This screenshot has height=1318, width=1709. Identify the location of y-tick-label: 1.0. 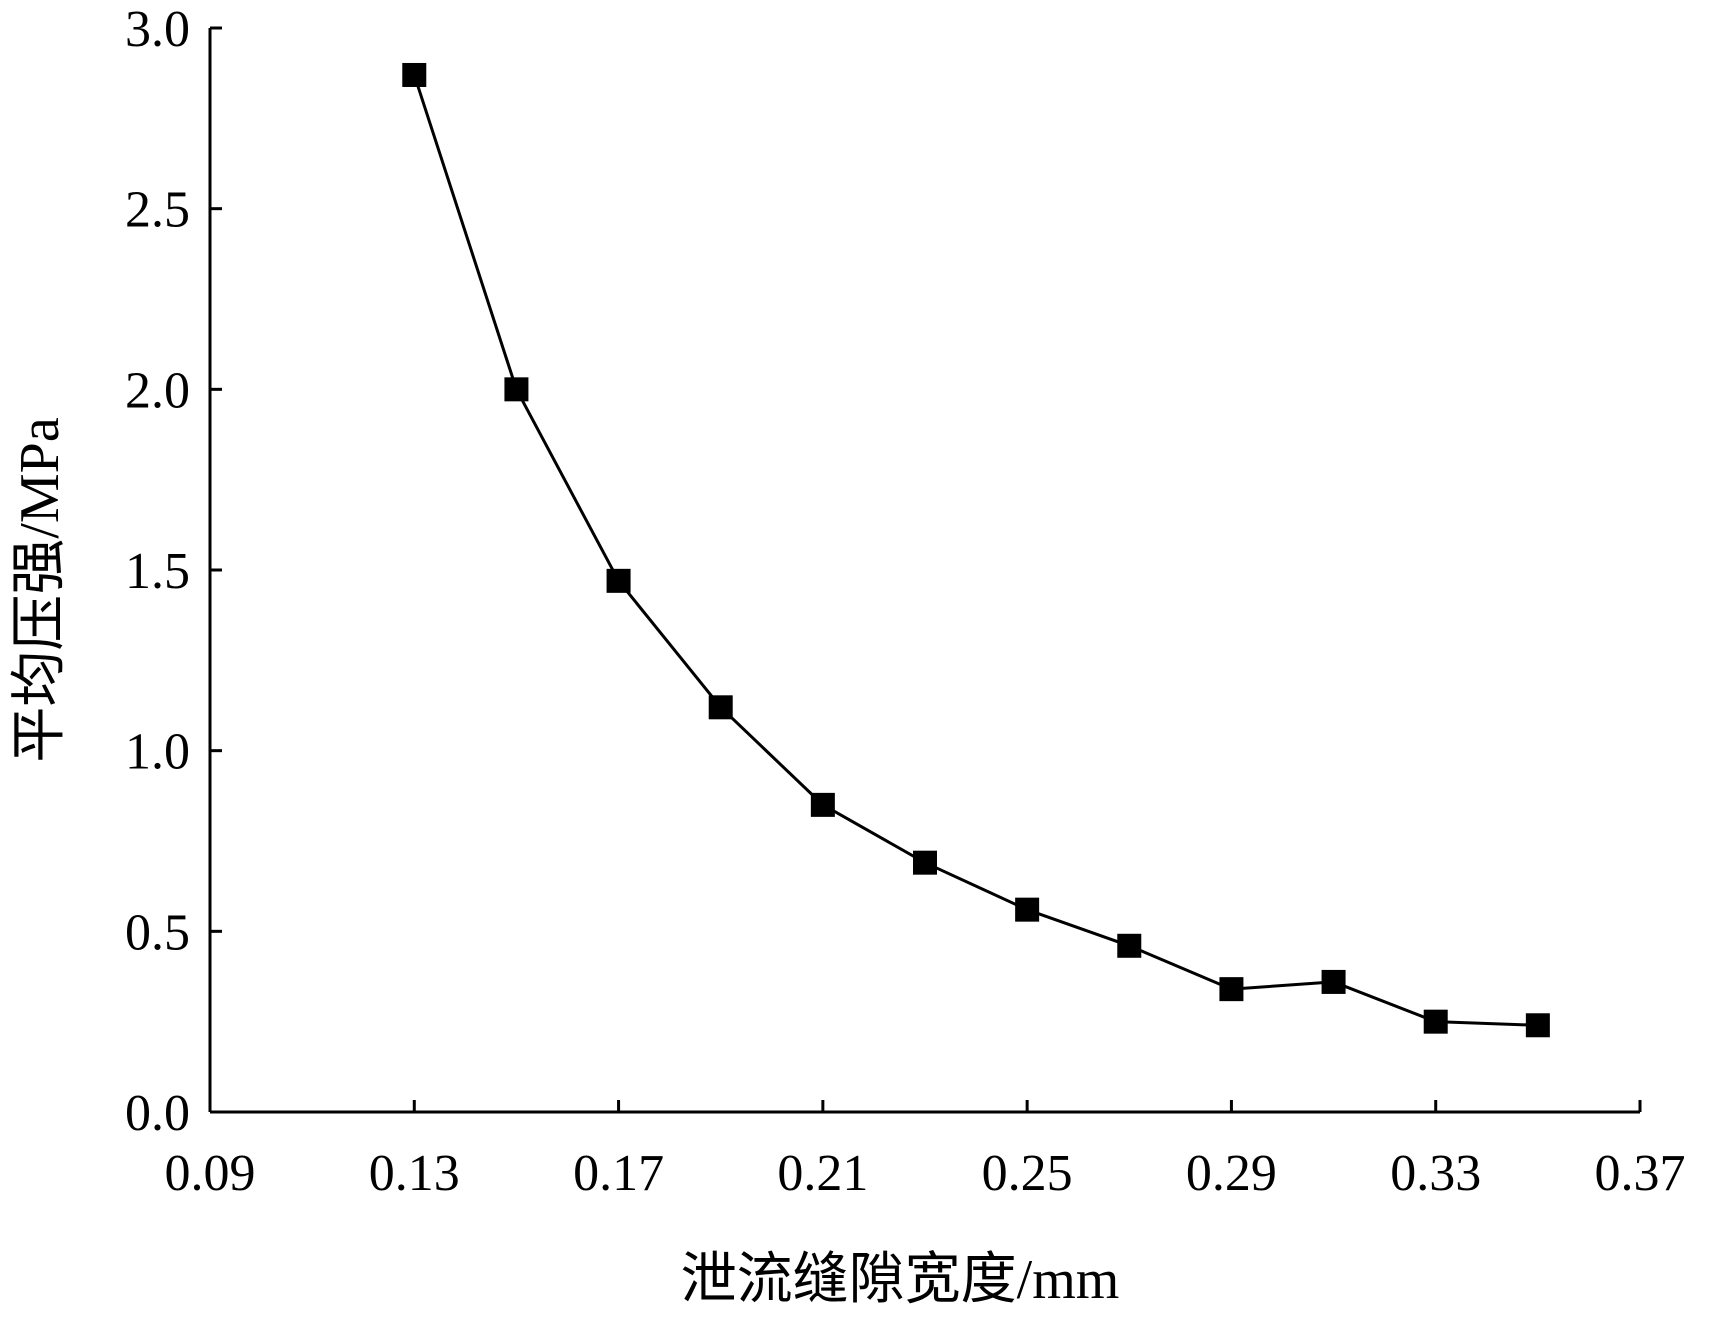
(157, 752).